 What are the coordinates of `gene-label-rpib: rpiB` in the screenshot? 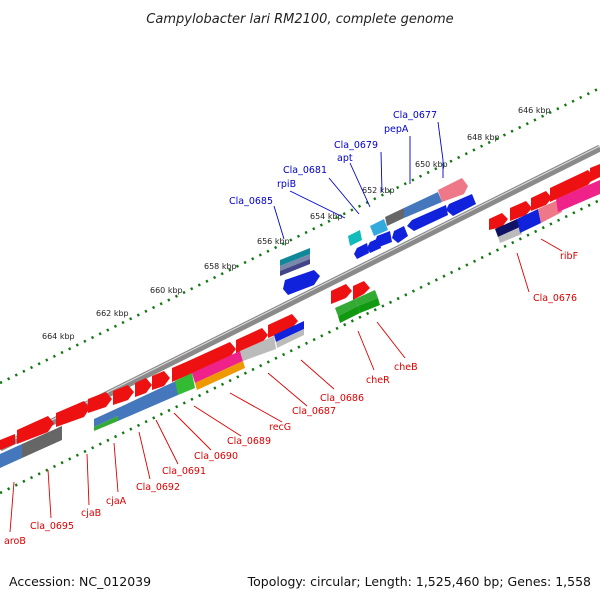 It's located at (286, 184).